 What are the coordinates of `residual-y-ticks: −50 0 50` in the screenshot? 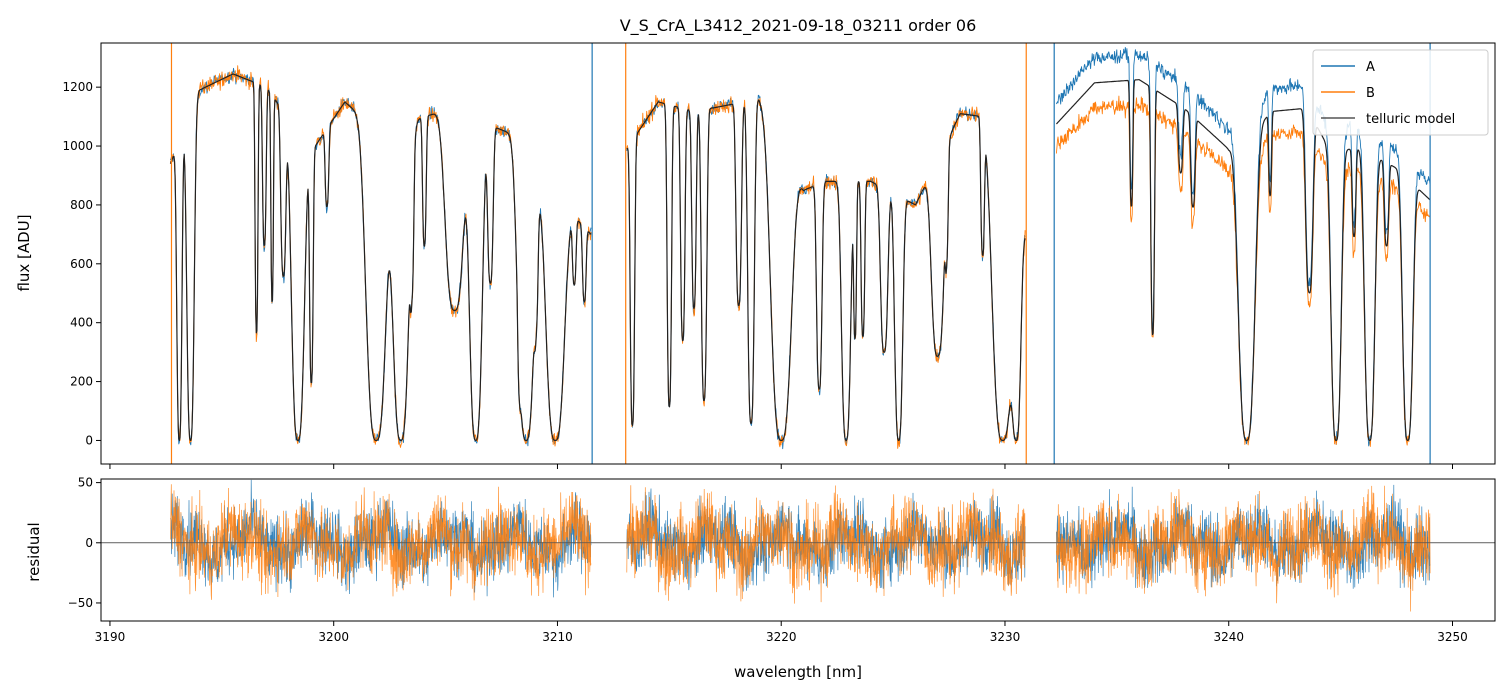 It's located at (84, 543).